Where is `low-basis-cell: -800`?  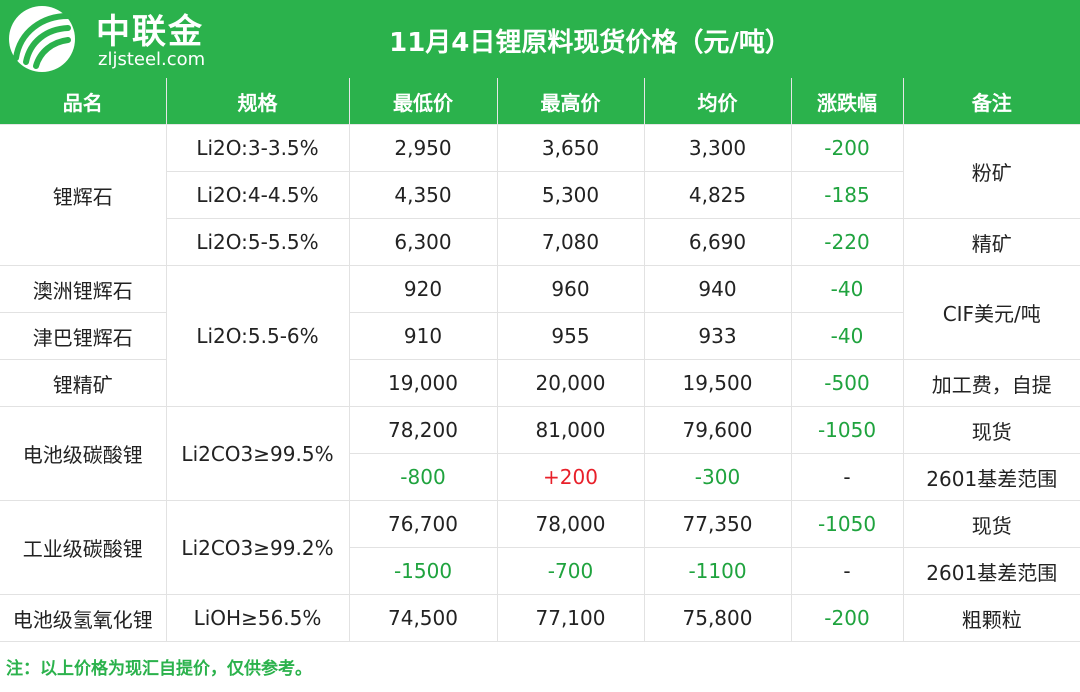
low-basis-cell: -800 is located at coordinates (423, 477).